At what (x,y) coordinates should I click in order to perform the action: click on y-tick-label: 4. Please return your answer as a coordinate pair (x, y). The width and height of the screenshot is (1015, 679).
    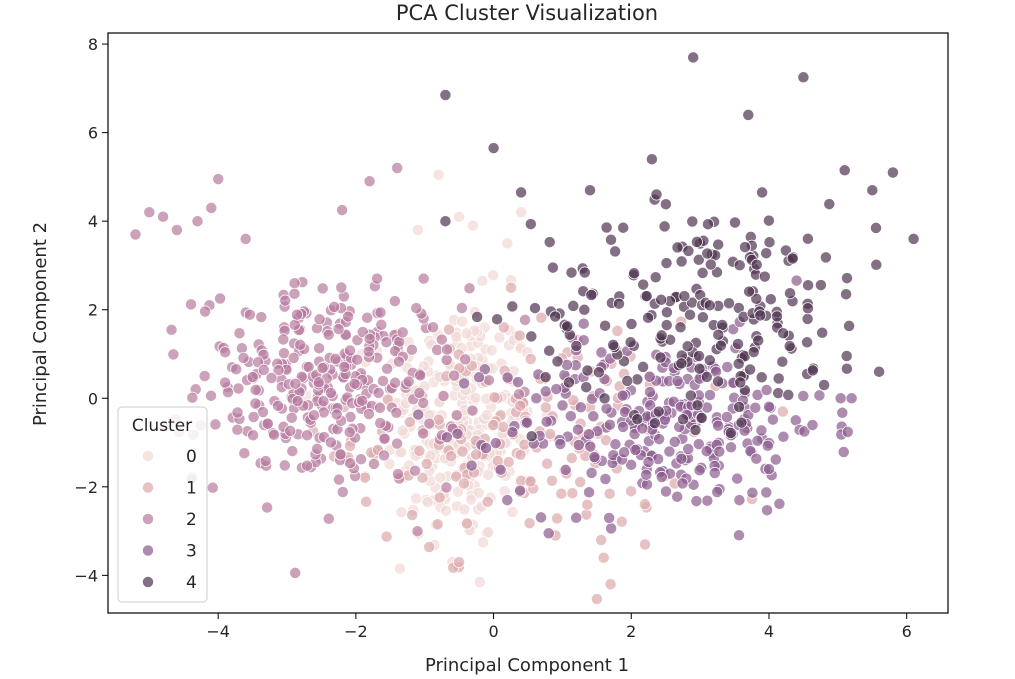
    Looking at the image, I should click on (93, 221).